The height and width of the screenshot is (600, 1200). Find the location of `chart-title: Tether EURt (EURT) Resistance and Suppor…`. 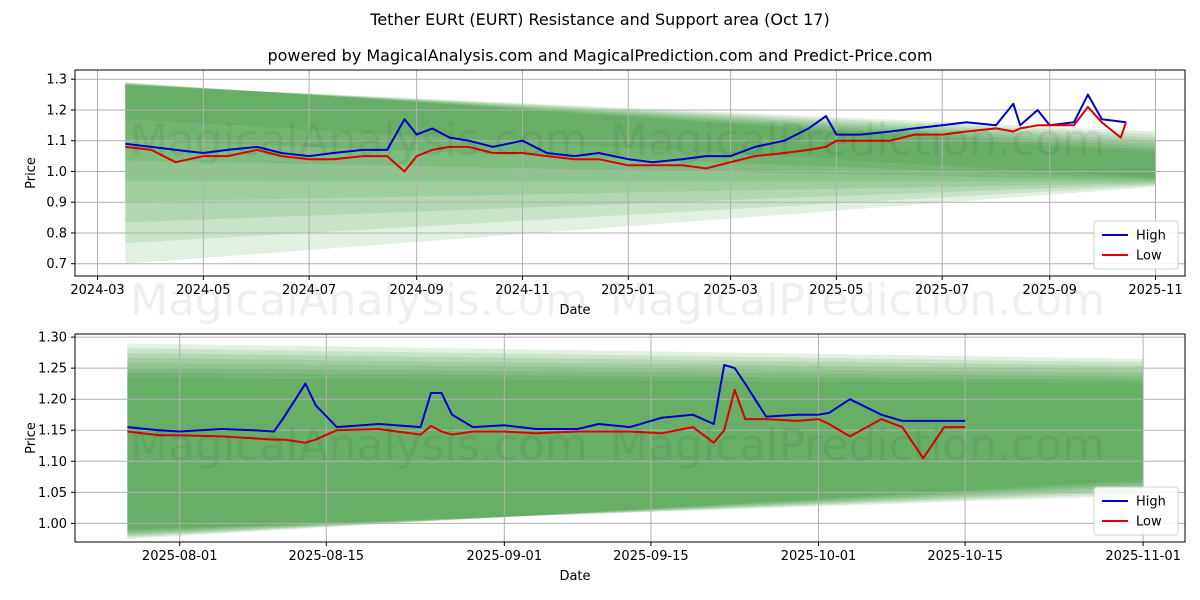

chart-title: Tether EURt (EURT) Resistance and Suppor… is located at coordinates (600, 19).